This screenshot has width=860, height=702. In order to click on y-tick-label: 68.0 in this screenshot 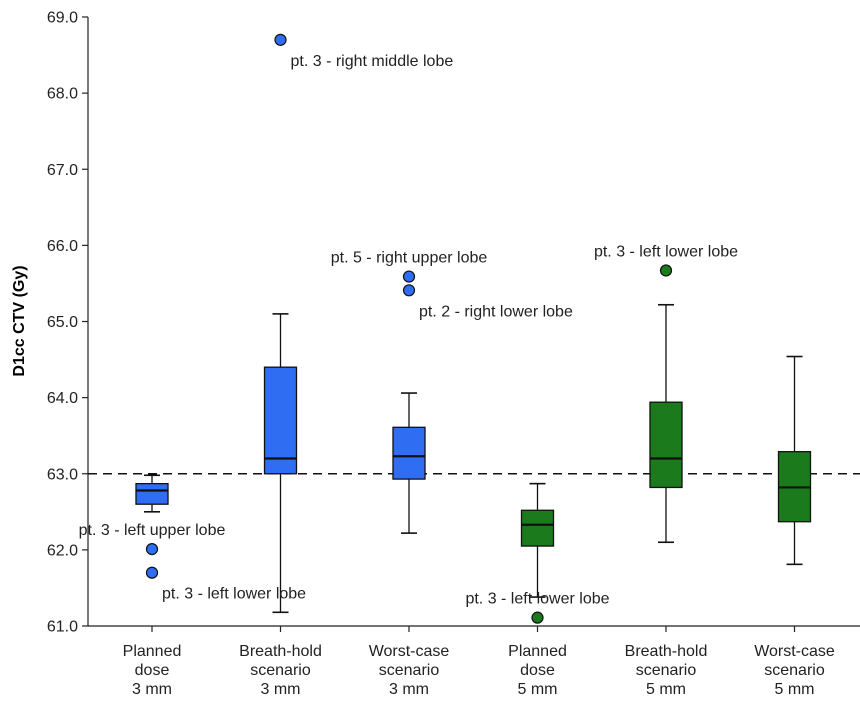, I will do `click(62, 94)`.